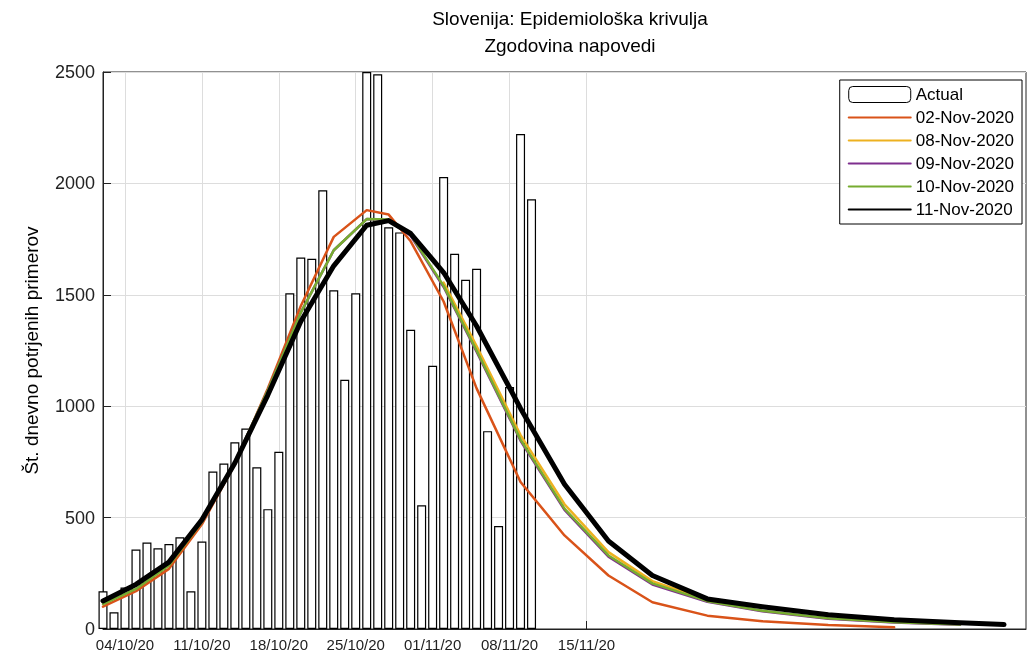  Describe the element at coordinates (89, 629) in the screenshot. I see `y-tick-label: 0` at that location.